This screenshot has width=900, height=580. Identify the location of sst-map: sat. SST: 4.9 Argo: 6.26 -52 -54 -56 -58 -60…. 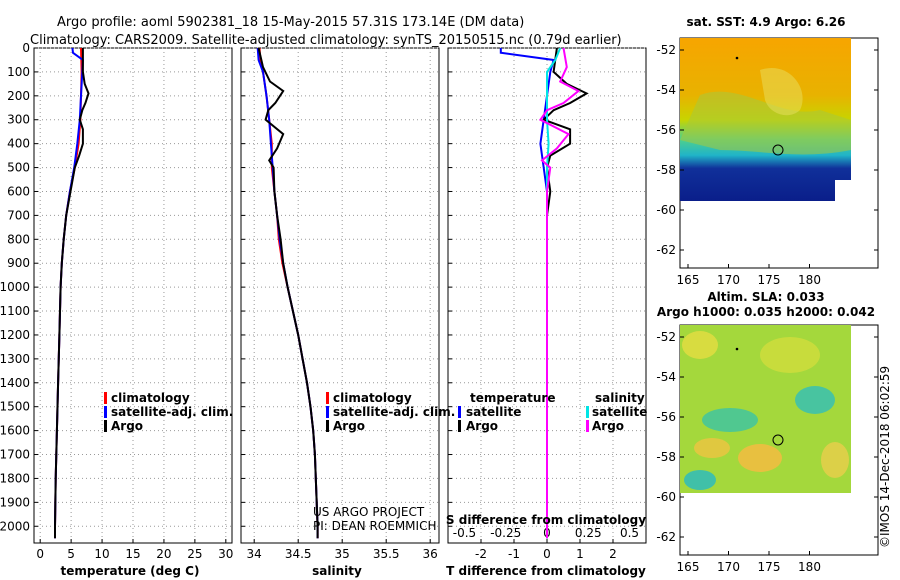
(767, 151).